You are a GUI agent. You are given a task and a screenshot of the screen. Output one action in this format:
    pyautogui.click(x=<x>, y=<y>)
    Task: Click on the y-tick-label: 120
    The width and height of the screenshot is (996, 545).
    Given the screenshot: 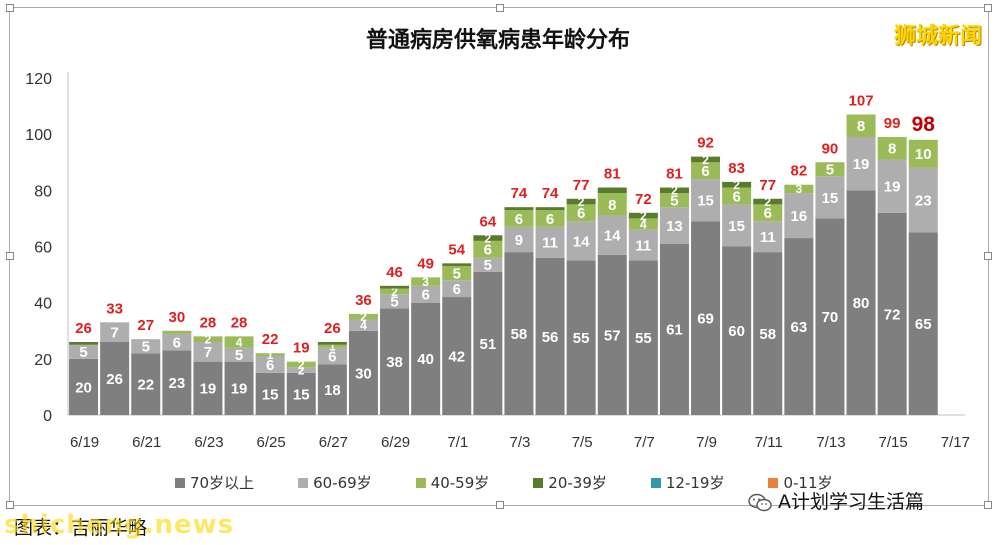 What is the action you would take?
    pyautogui.click(x=38, y=79)
    